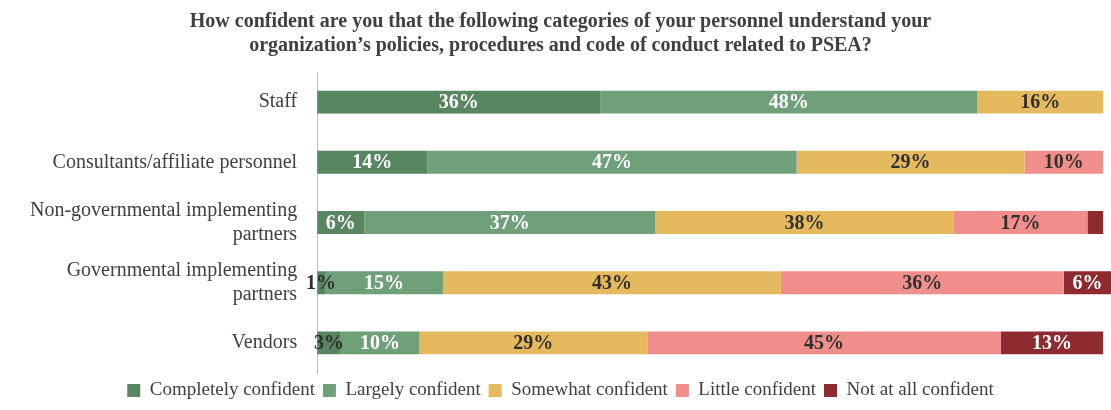  What do you see at coordinates (757, 389) in the screenshot?
I see `legend-label: Little confident` at bounding box center [757, 389].